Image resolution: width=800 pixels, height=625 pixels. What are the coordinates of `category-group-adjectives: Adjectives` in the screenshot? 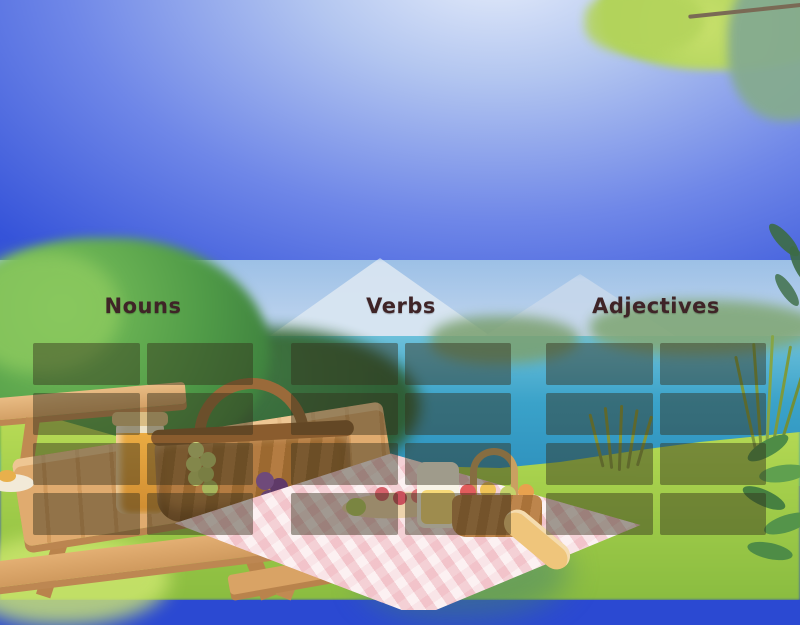 It's located at (656, 413).